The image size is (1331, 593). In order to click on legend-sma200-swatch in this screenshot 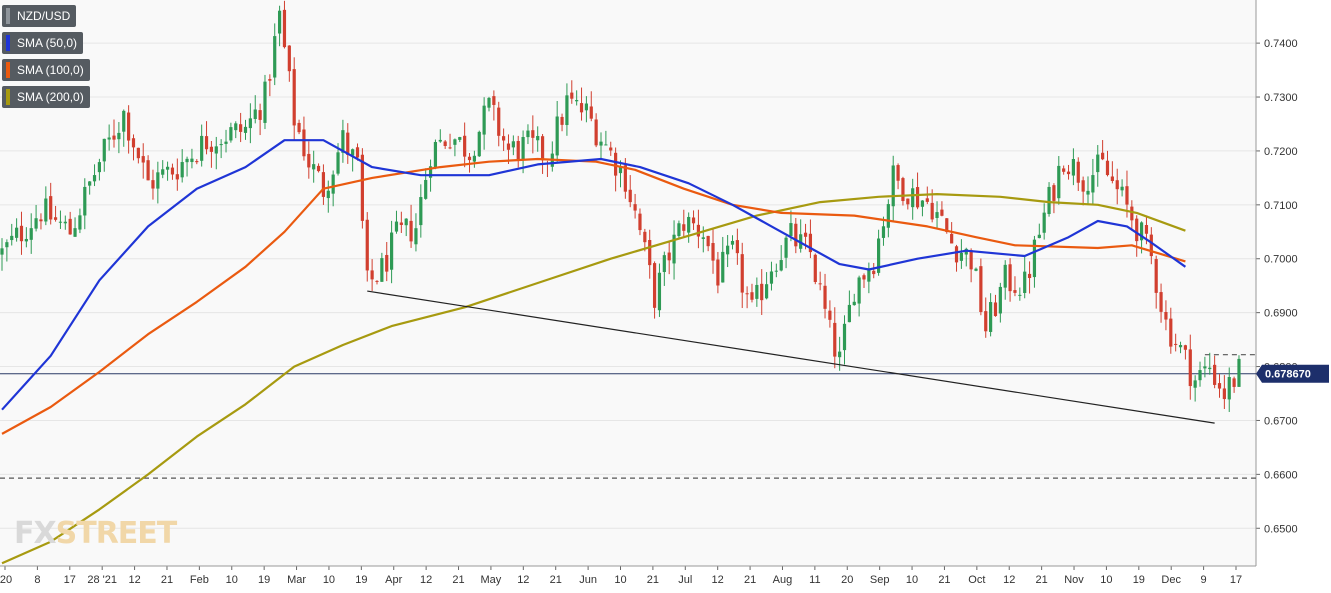, I will do `click(8, 97)`.